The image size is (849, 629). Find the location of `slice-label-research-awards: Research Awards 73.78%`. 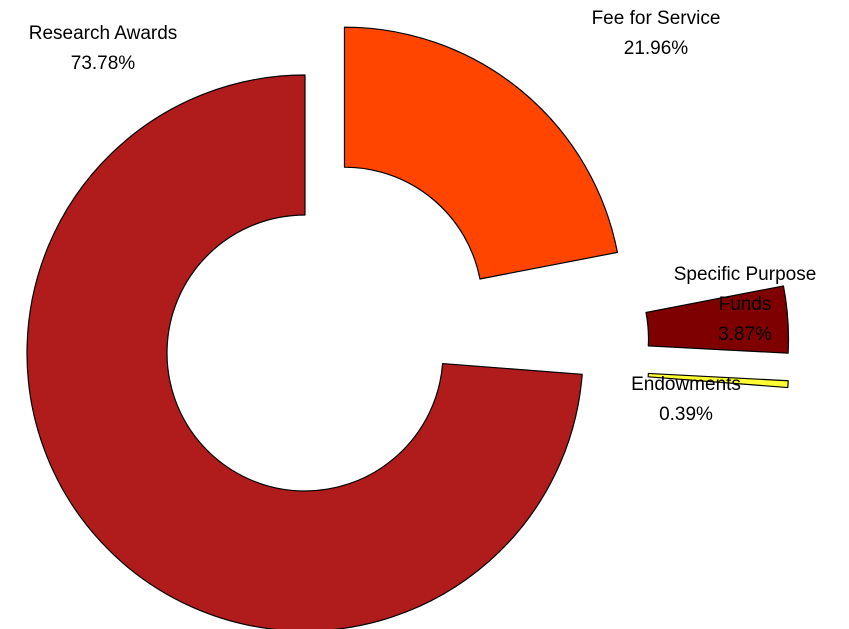

slice-label-research-awards: Research Awards 73.78% is located at coordinates (103, 48).